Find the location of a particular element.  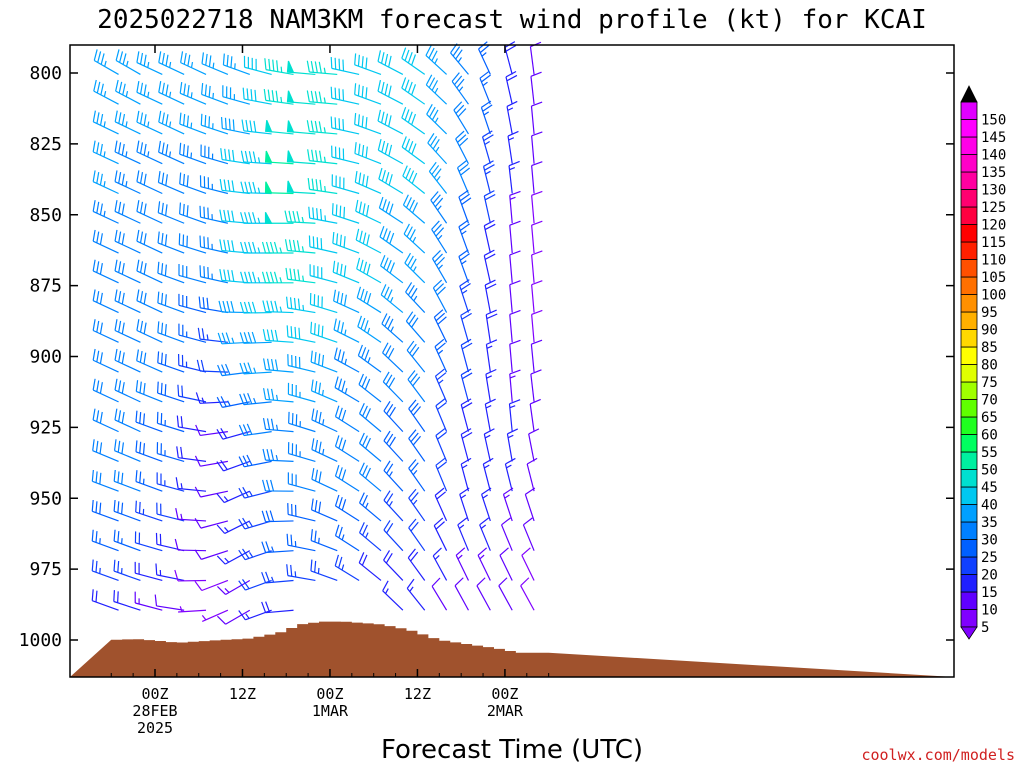

colorbar-label: 80 is located at coordinates (989, 366).